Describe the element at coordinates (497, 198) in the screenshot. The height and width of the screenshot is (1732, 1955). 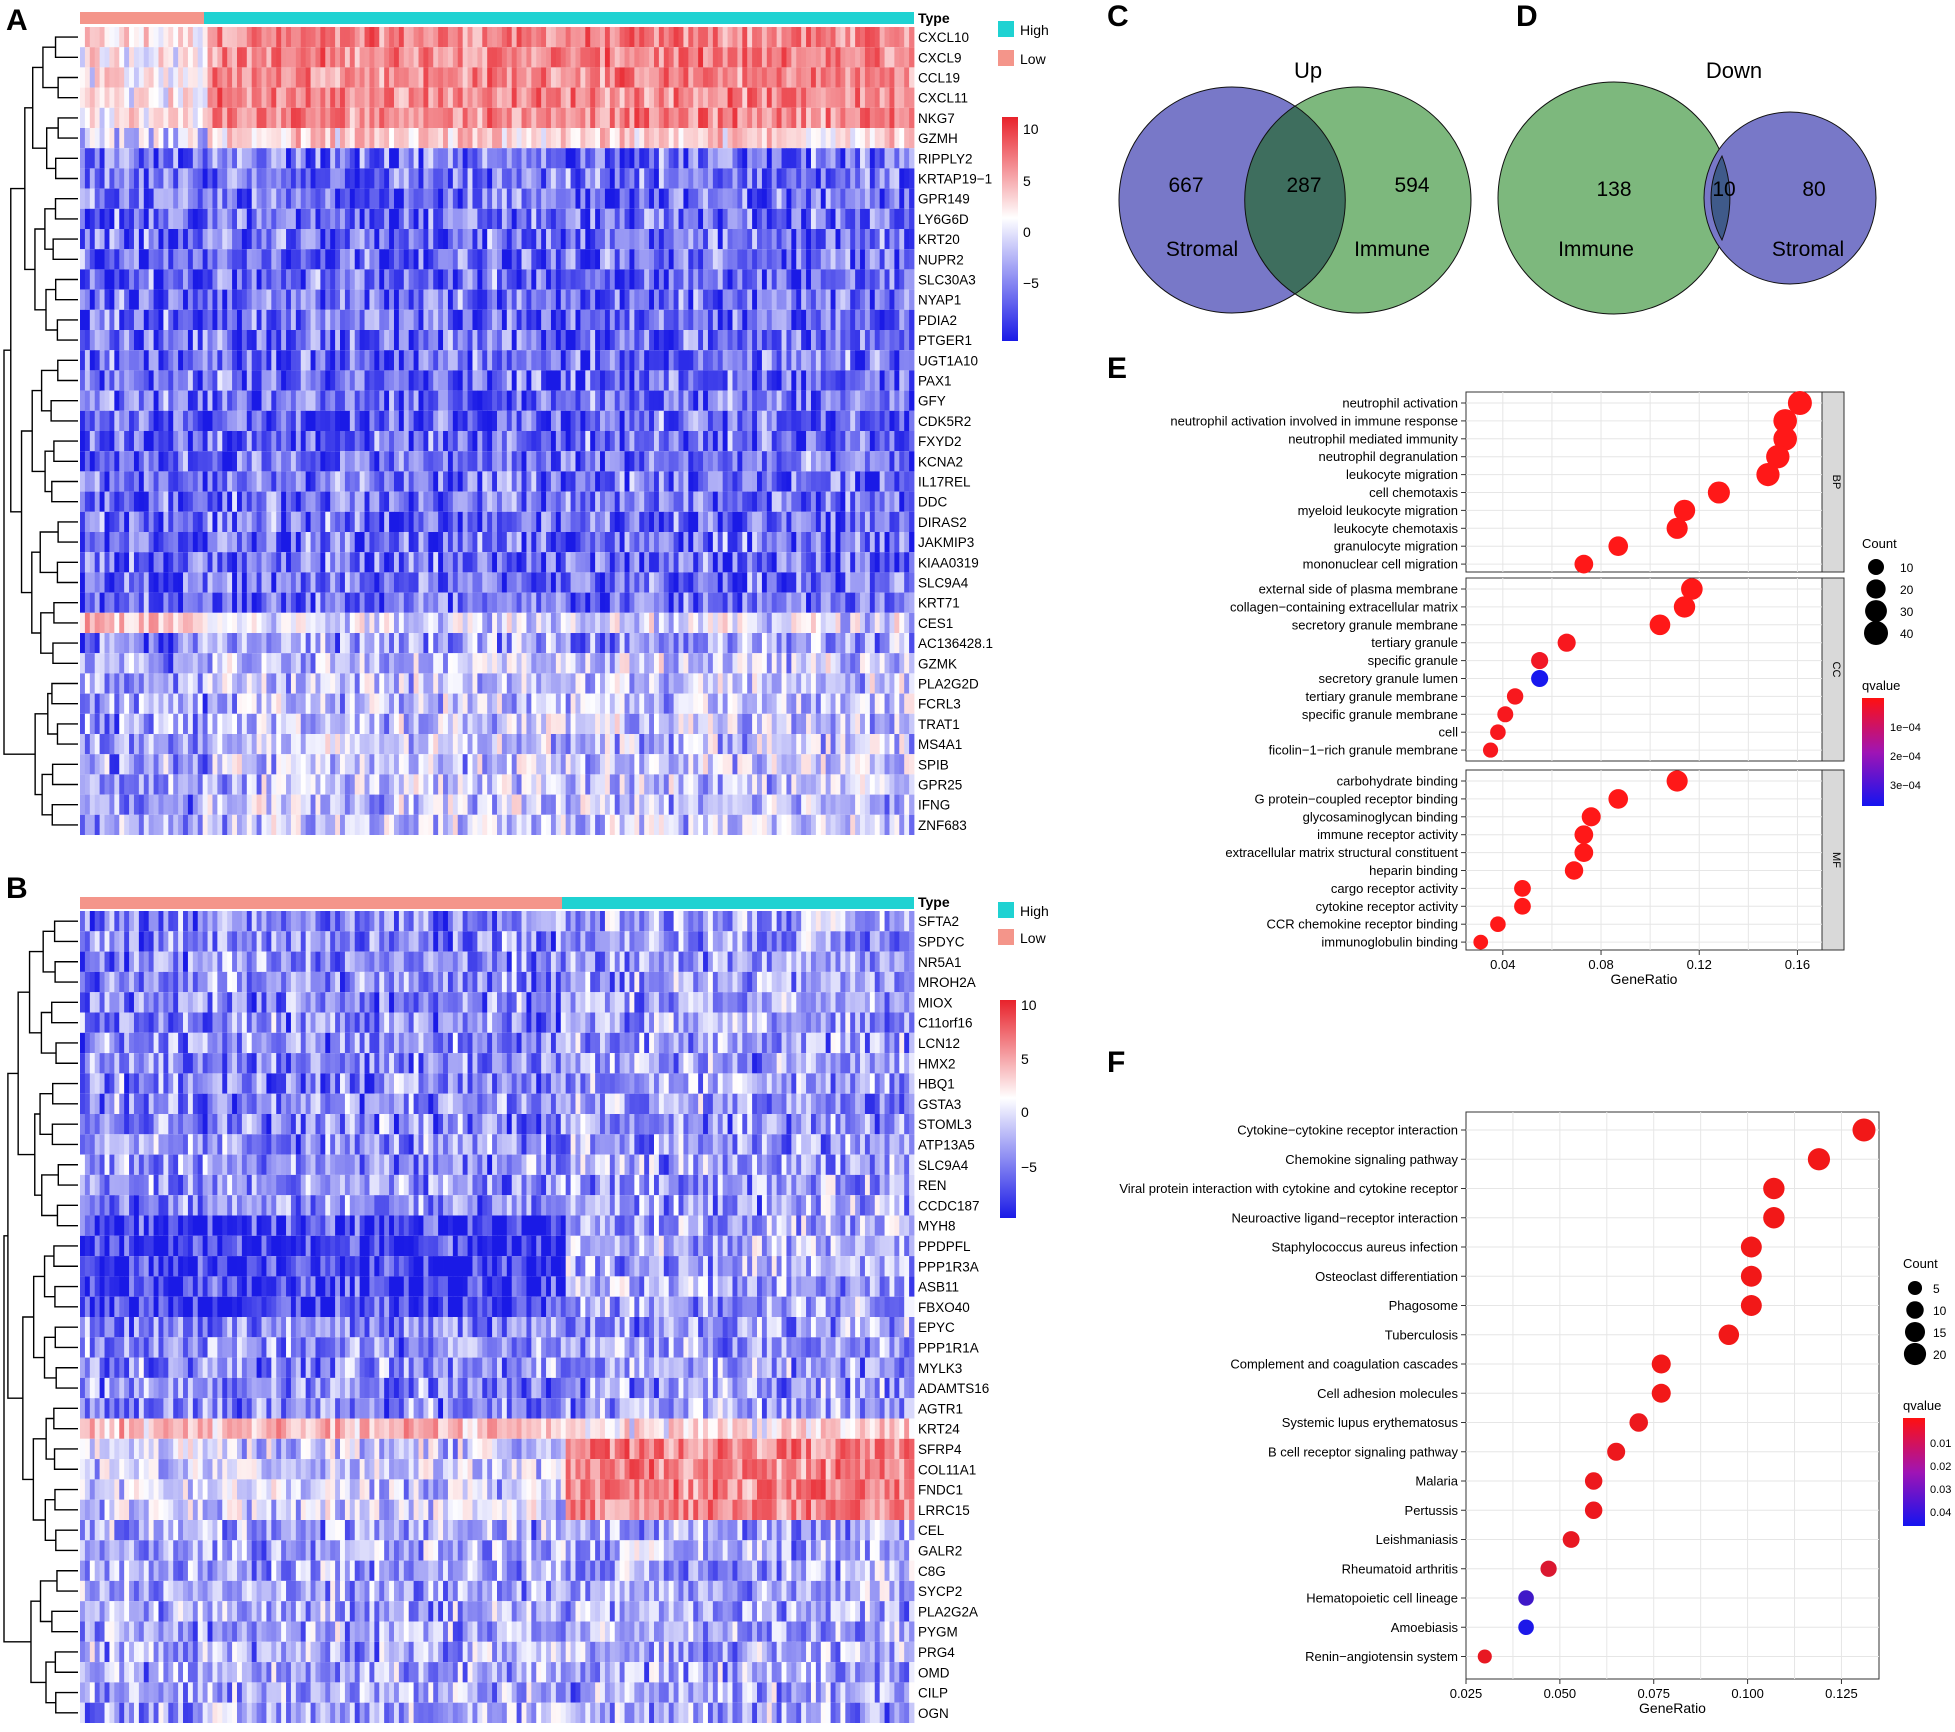
I see `heatmap-row` at that location.